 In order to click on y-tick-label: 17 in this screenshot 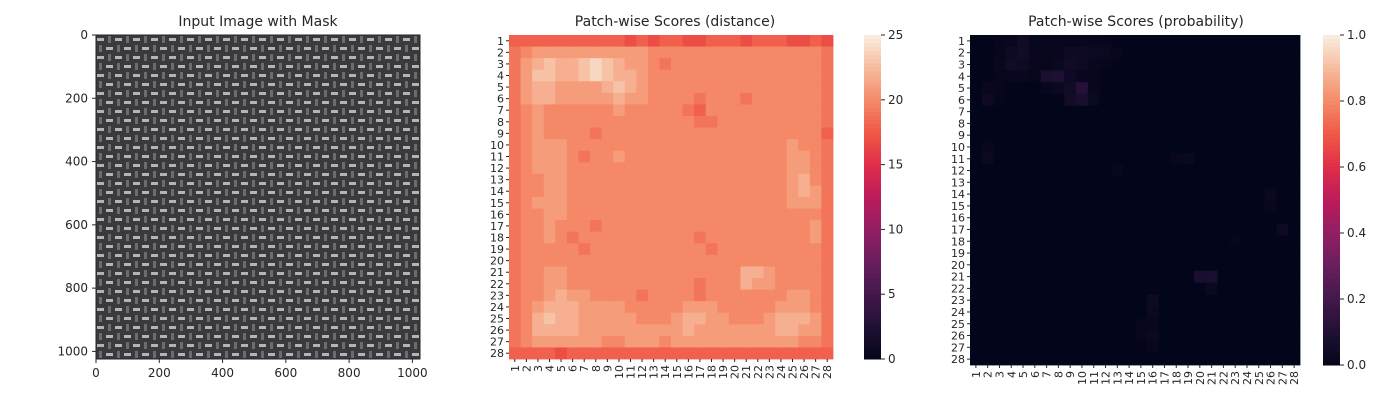, I will do `click(958, 229)`.